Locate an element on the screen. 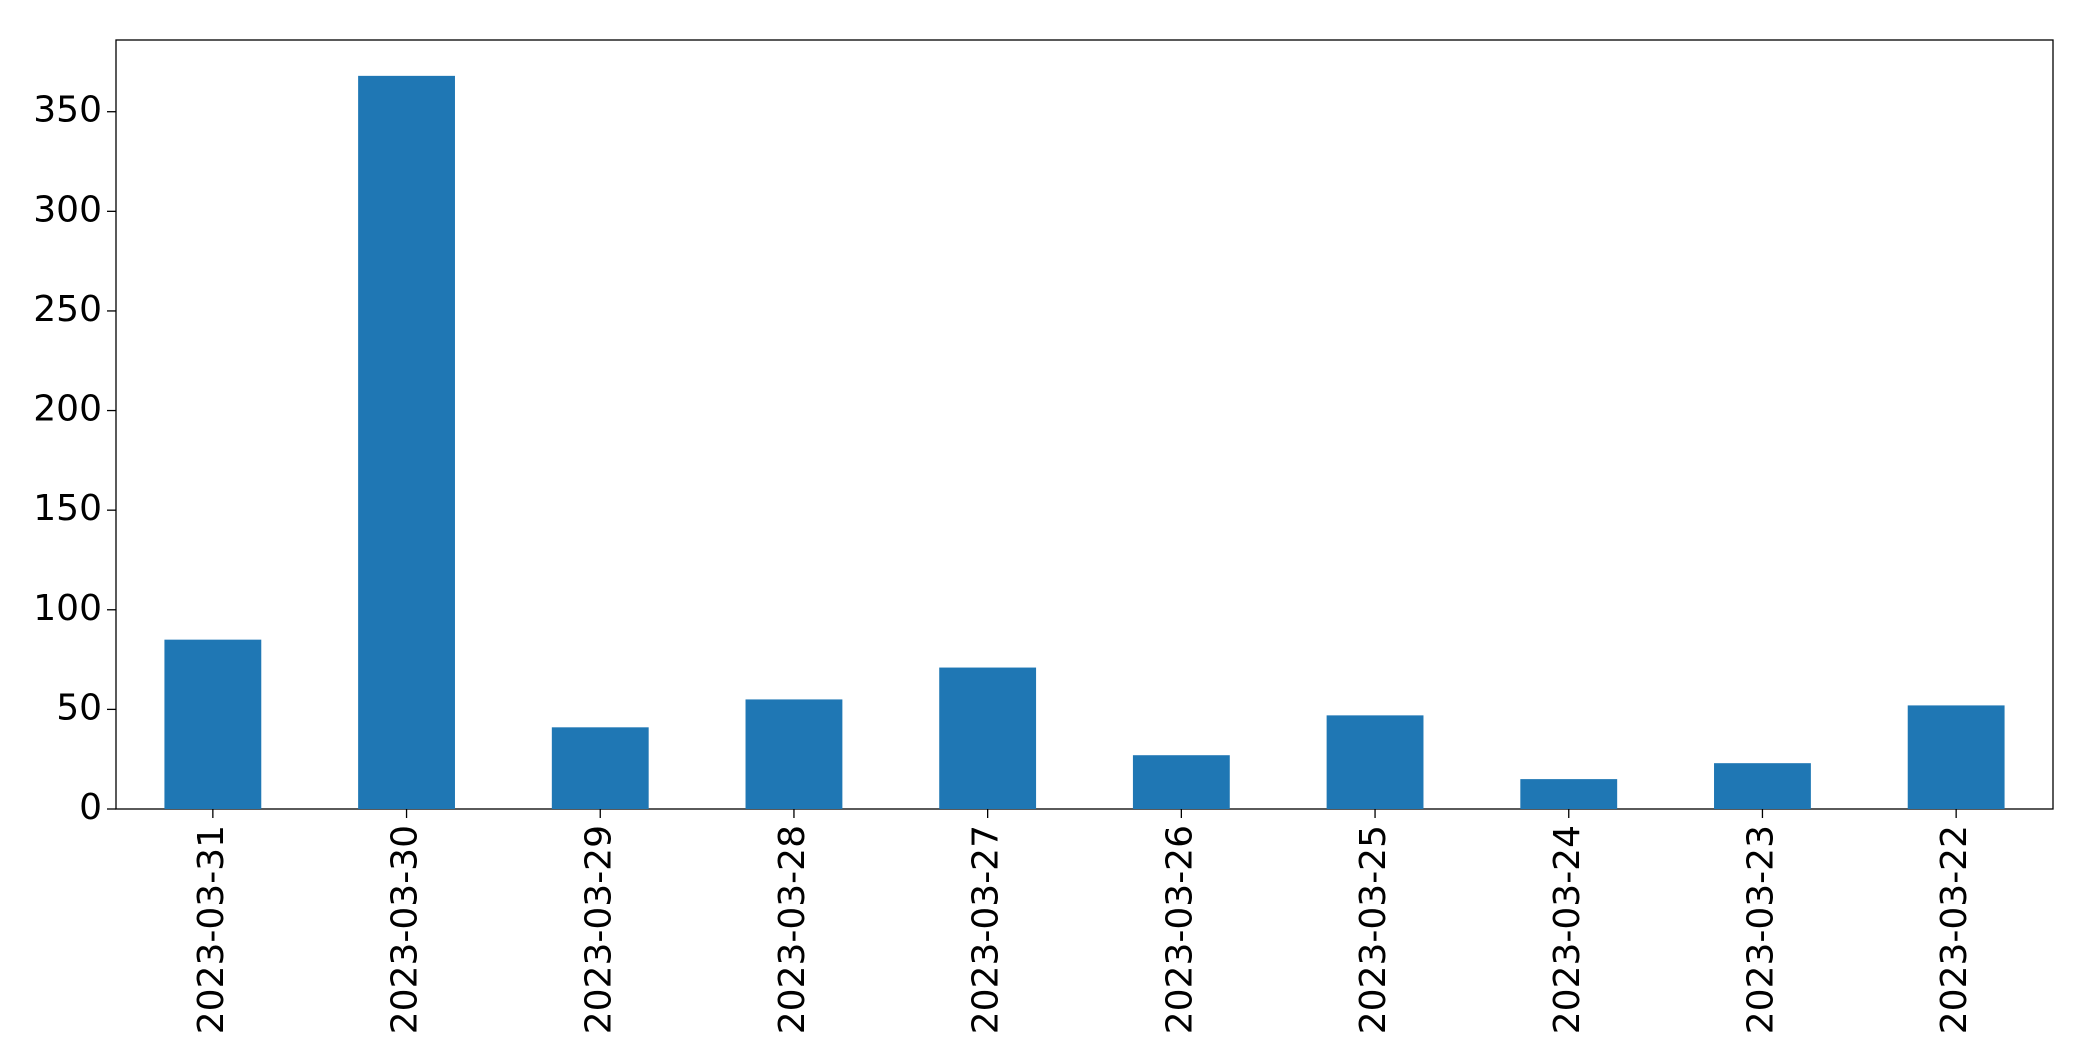  x-tick-label: 2023-03-24 is located at coordinates (1567, 929).